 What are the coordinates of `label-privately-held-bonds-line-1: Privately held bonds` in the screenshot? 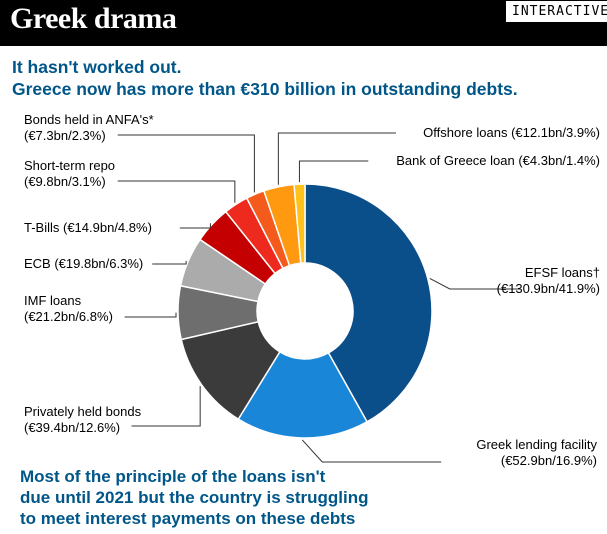 It's located at (83, 411).